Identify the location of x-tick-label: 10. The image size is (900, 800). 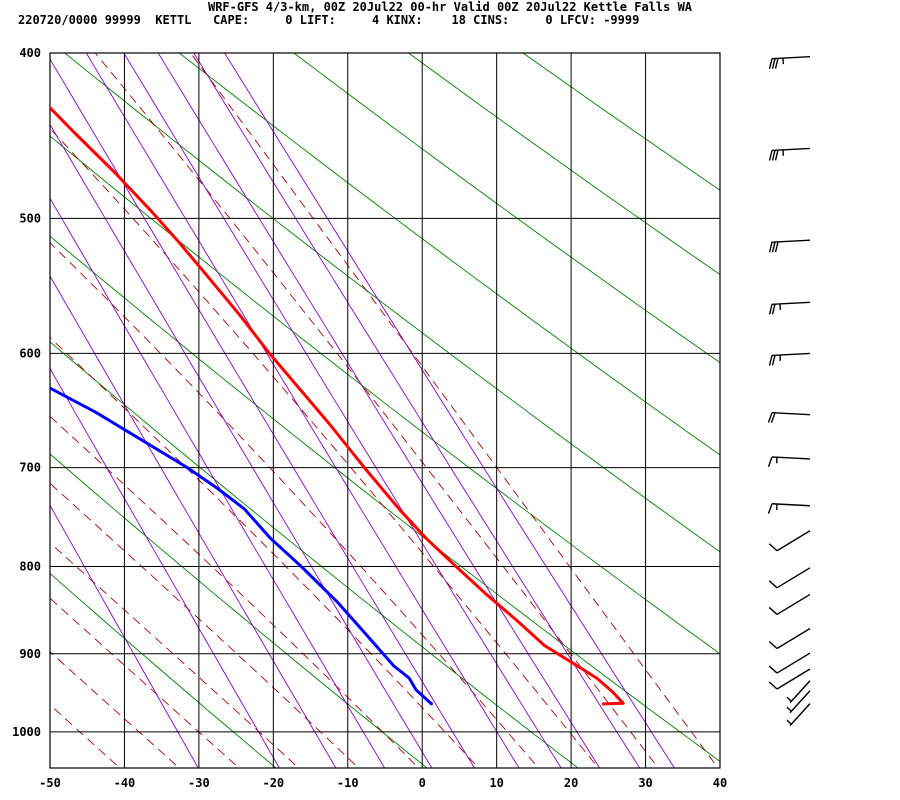
(496, 783).